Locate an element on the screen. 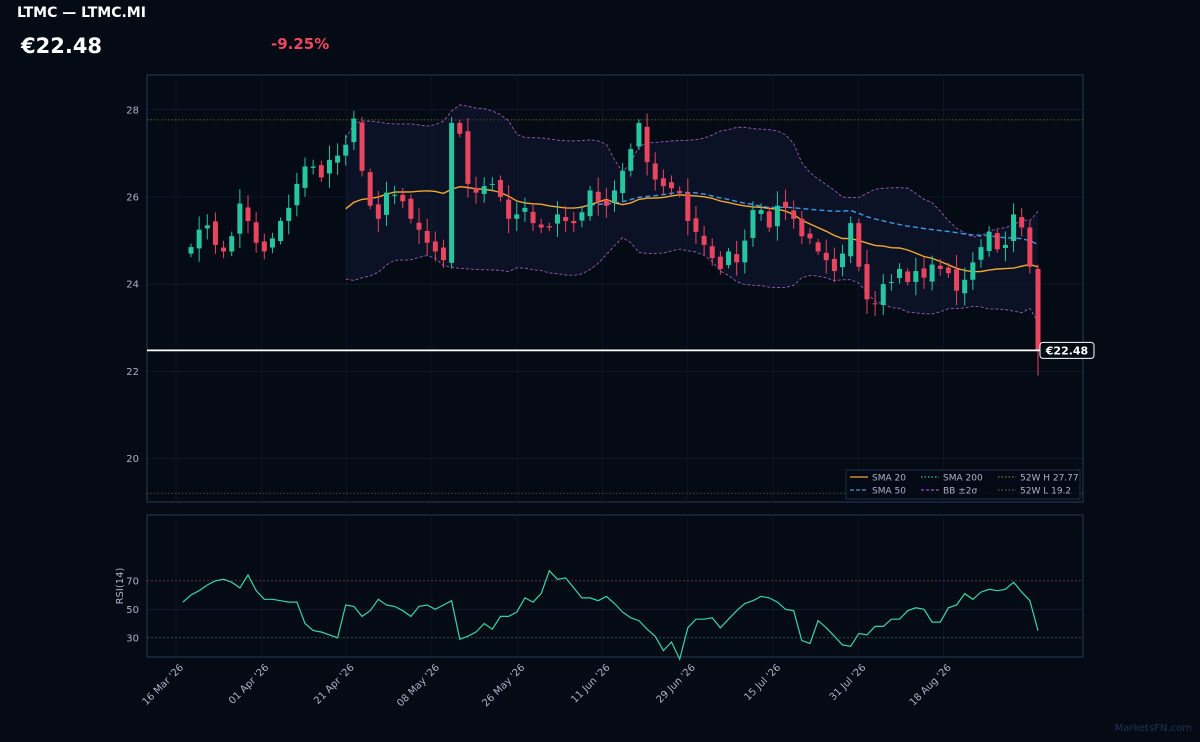 Image resolution: width=1200 pixels, height=742 pixels. x-tick-label: 29 Jun '26 is located at coordinates (676, 683).